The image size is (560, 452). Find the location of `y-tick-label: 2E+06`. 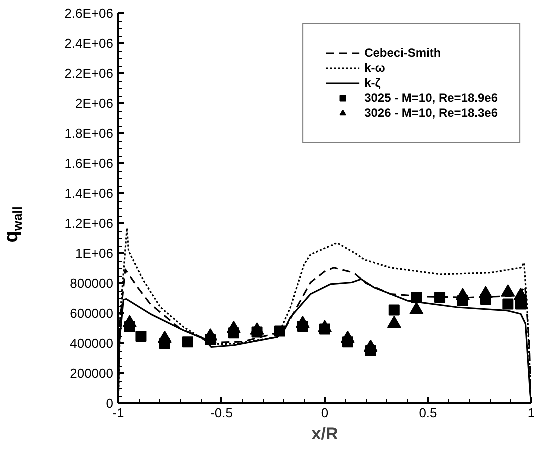

y-tick-label: 2E+06 is located at coordinates (95, 103).